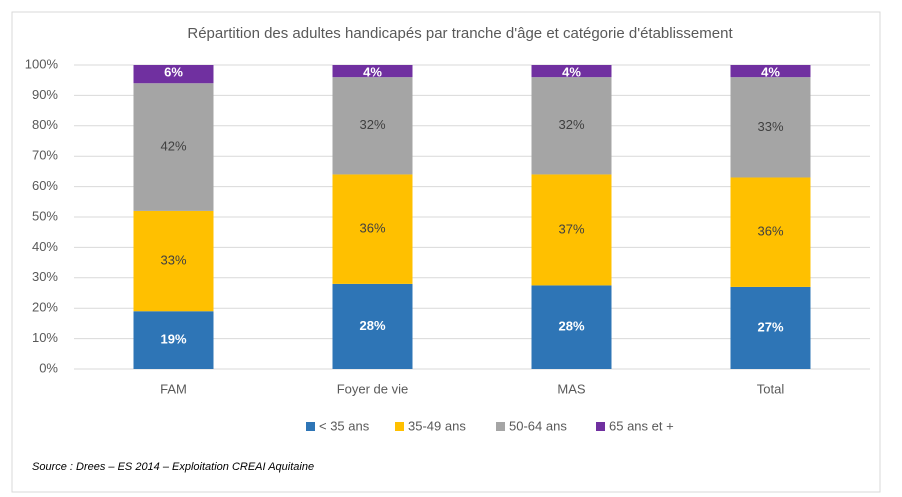 The height and width of the screenshot is (497, 902). Describe the element at coordinates (42, 63) in the screenshot. I see `y-tick-label: 100%` at that location.